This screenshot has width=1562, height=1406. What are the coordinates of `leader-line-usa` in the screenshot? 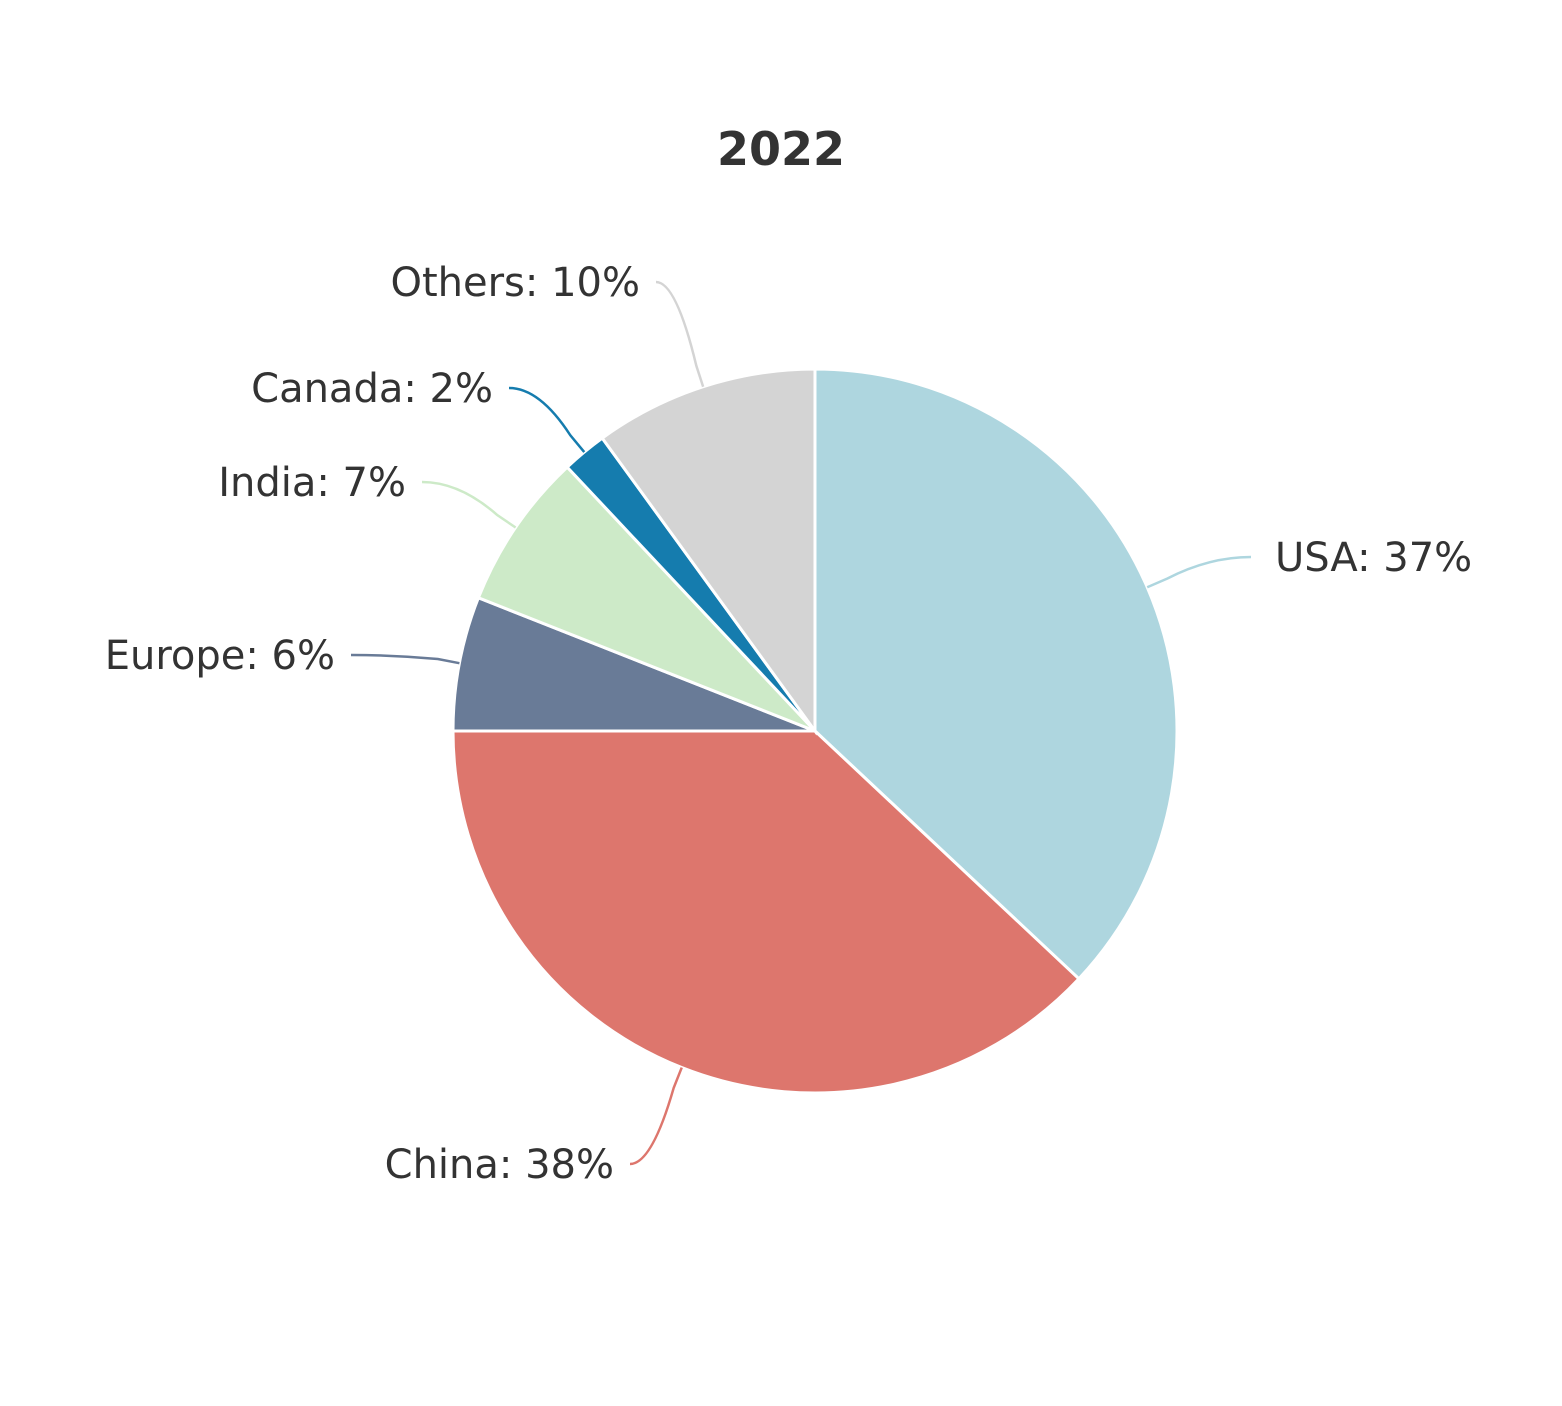 It's located at (1199, 572).